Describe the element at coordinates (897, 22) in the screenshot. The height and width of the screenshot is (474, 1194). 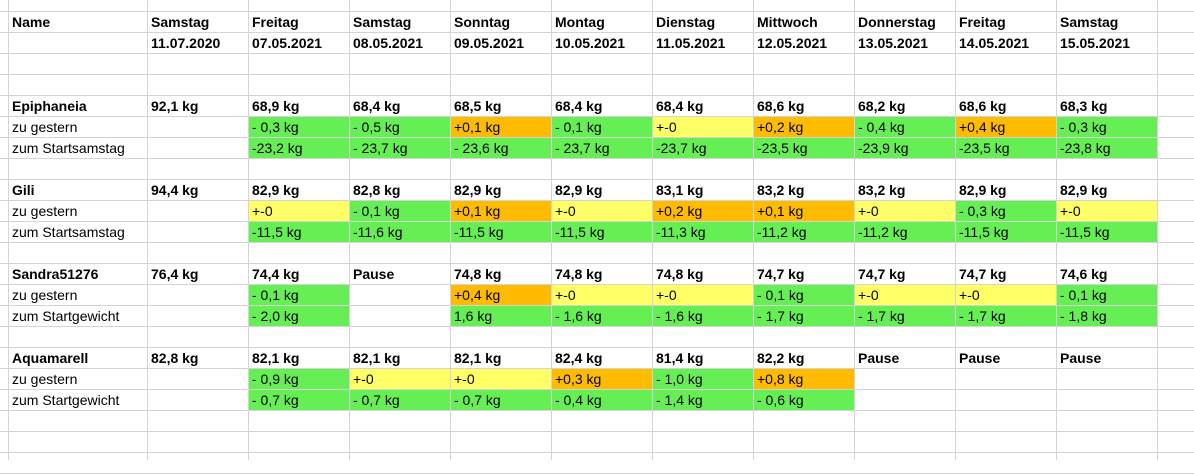
I see `header-day-cell: Donnerstag` at that location.